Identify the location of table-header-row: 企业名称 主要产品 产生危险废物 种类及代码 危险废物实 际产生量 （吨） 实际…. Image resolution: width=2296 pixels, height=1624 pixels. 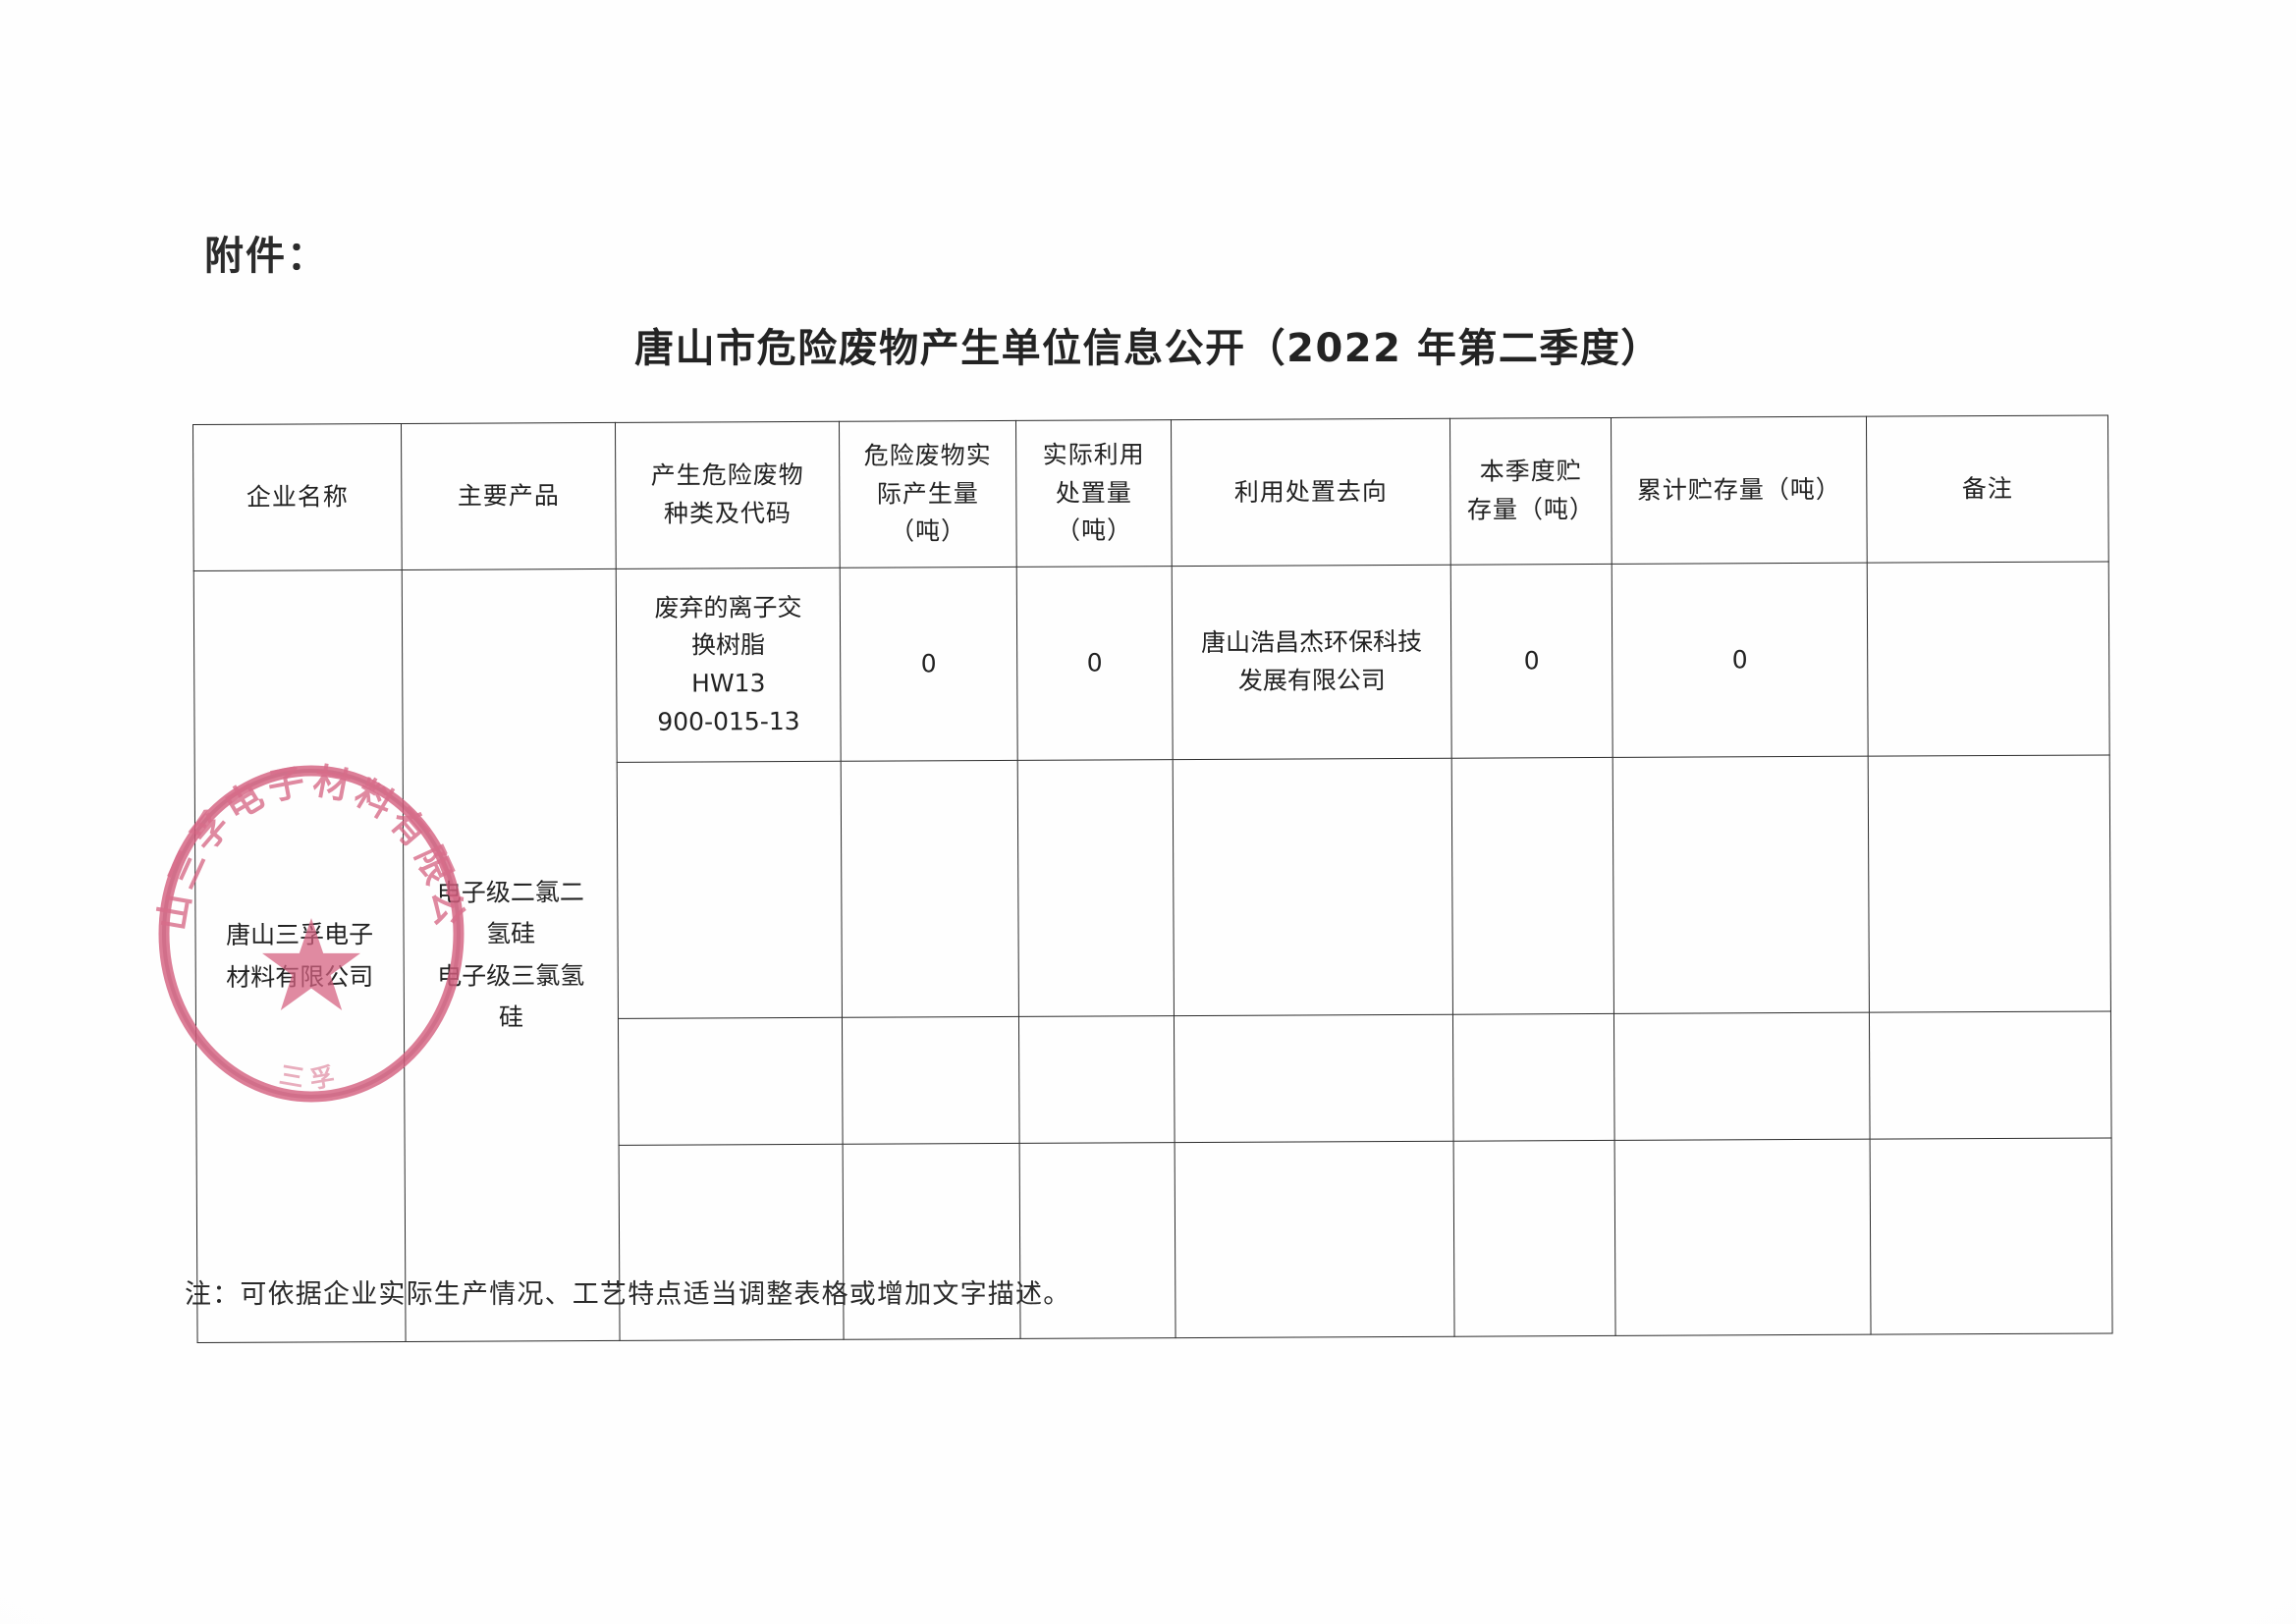
(1150, 492).